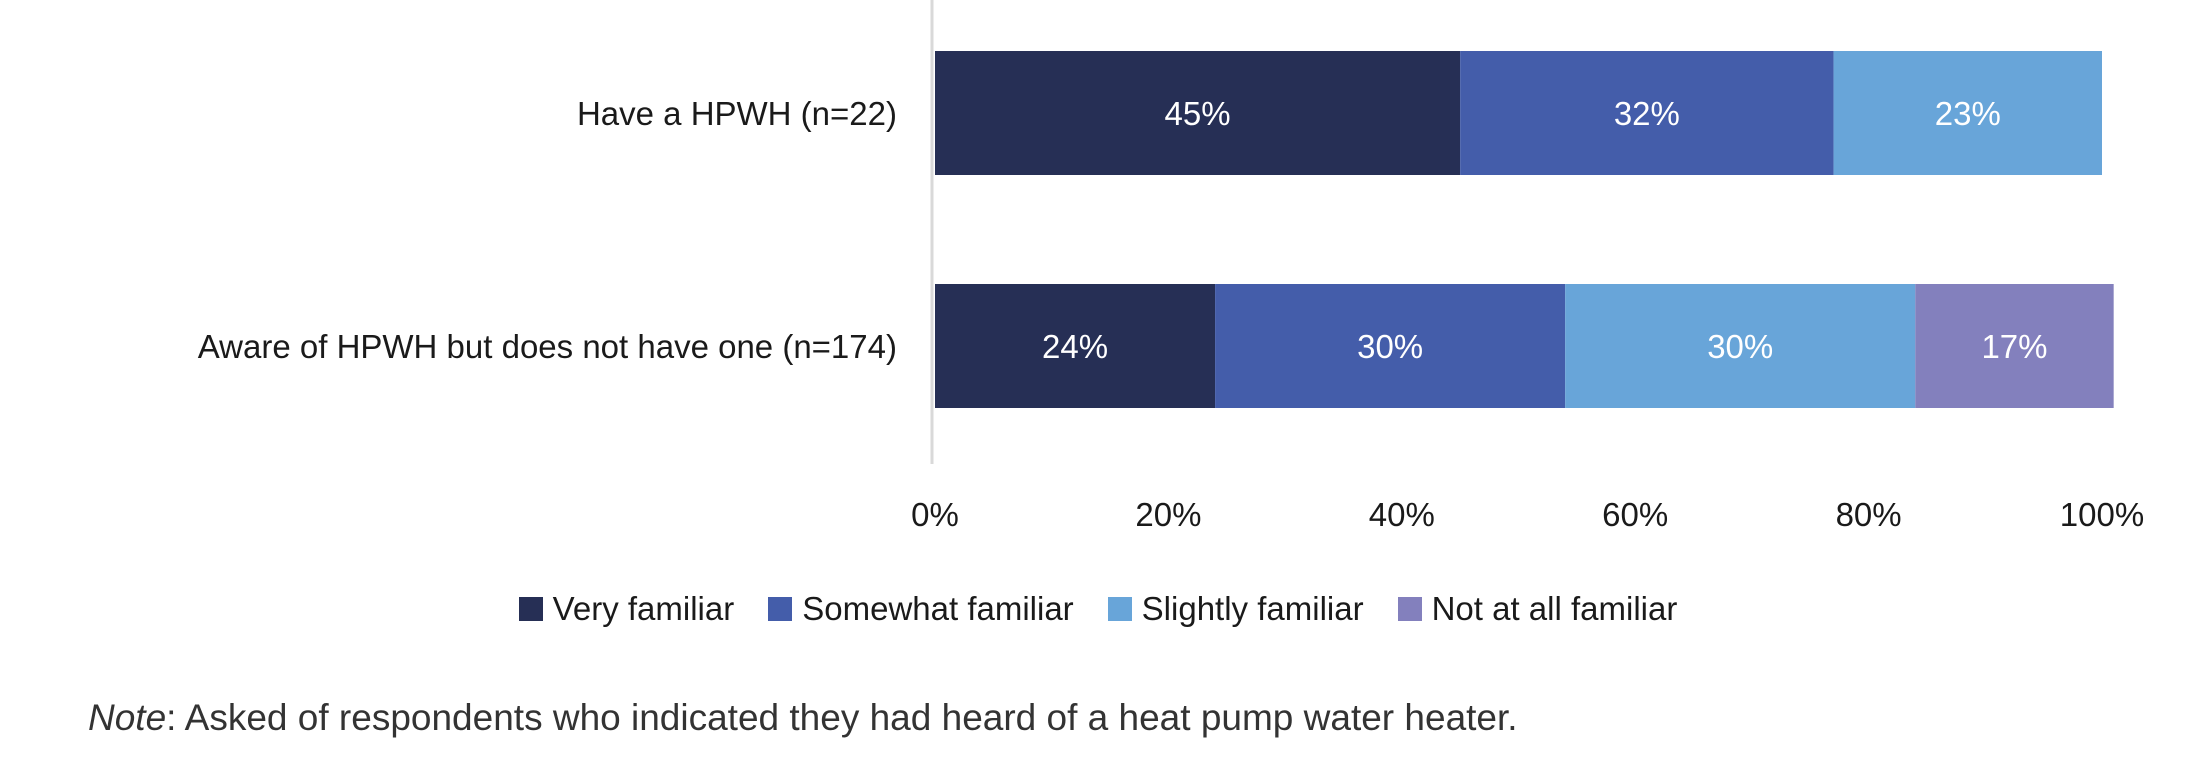  What do you see at coordinates (1869, 514) in the screenshot?
I see `x-tick-label: 80%` at bounding box center [1869, 514].